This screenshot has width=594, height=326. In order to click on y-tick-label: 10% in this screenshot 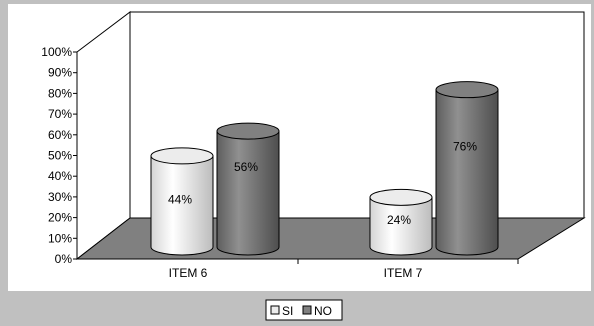, I will do `click(60, 238)`.